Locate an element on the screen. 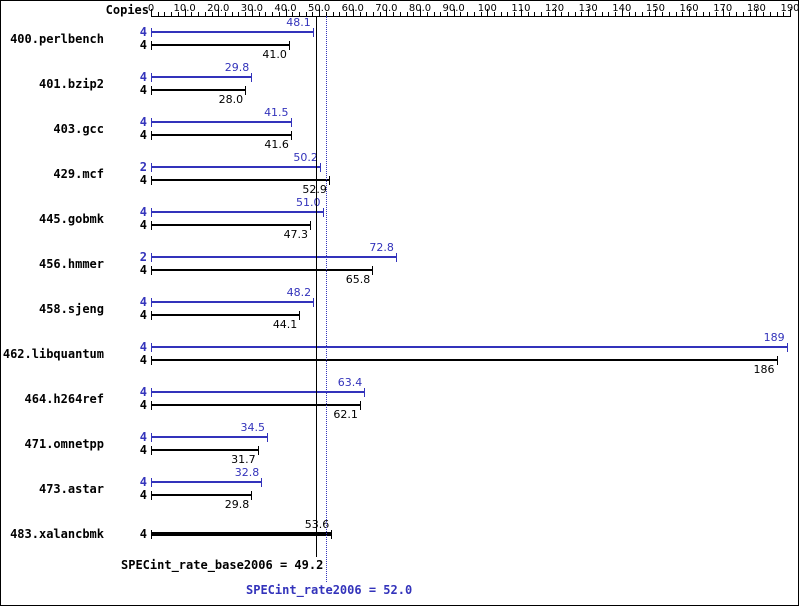  benchmark-name: 403.gcc is located at coordinates (78, 128).